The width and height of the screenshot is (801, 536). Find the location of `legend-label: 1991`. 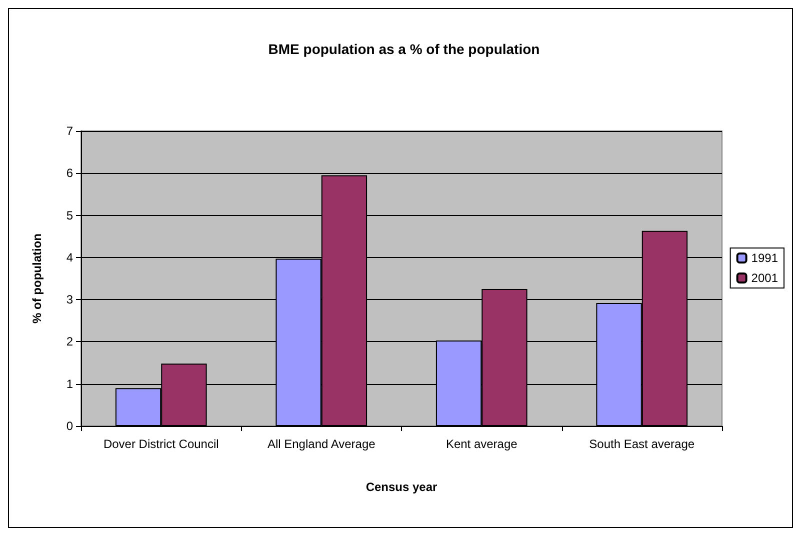

legend-label: 1991 is located at coordinates (764, 258).